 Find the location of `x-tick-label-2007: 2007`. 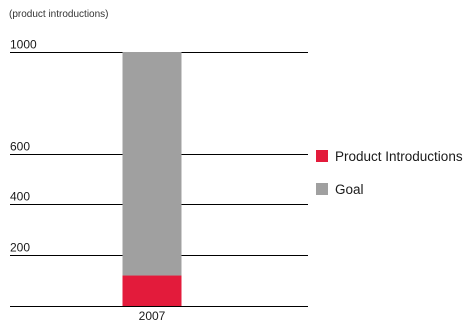

x-tick-label-2007: 2007 is located at coordinates (152, 316).